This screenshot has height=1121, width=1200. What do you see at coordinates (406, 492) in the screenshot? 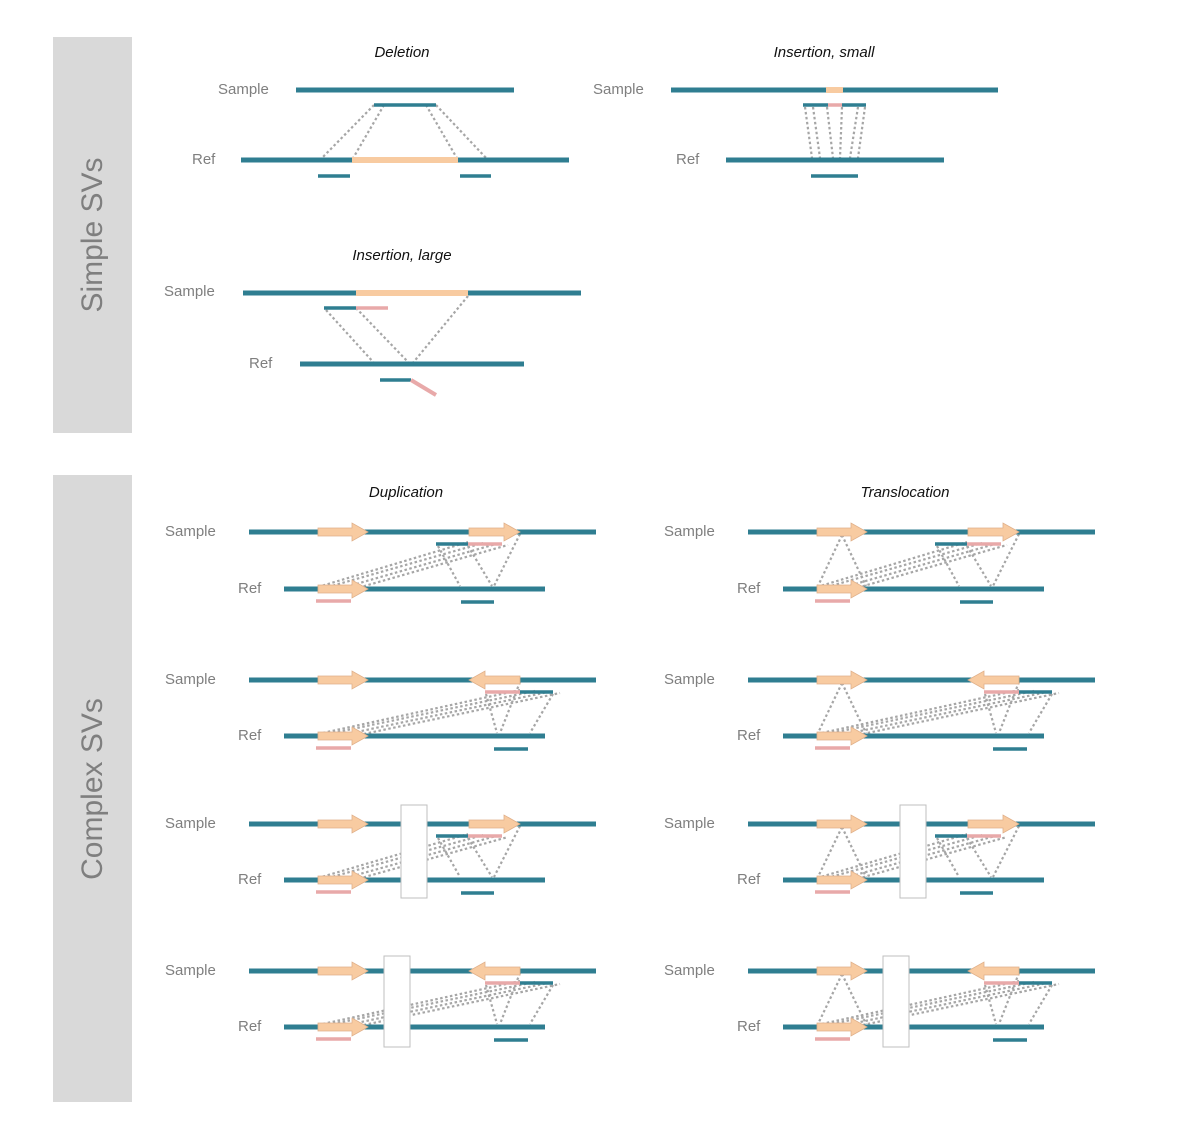
I see `duplication-title: Duplication` at bounding box center [406, 492].